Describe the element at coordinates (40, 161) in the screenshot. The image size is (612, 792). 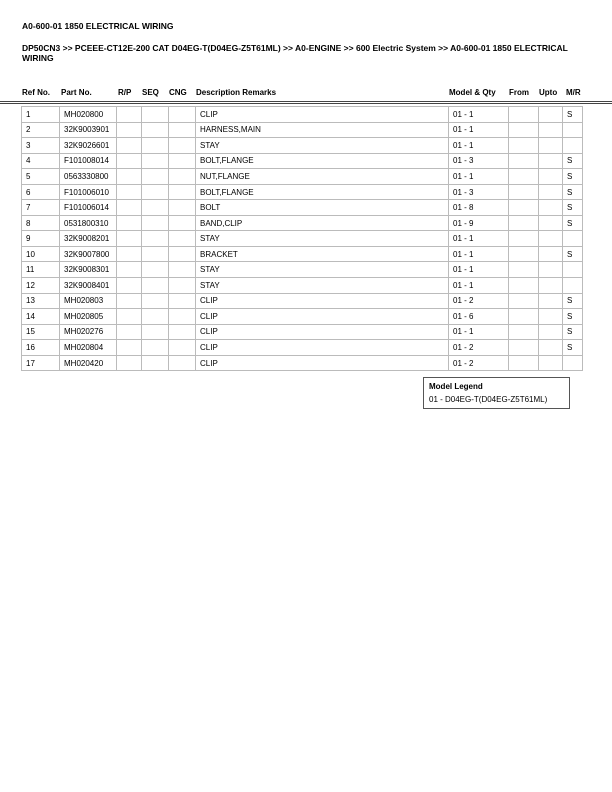
I see `table-cell: 4` at that location.